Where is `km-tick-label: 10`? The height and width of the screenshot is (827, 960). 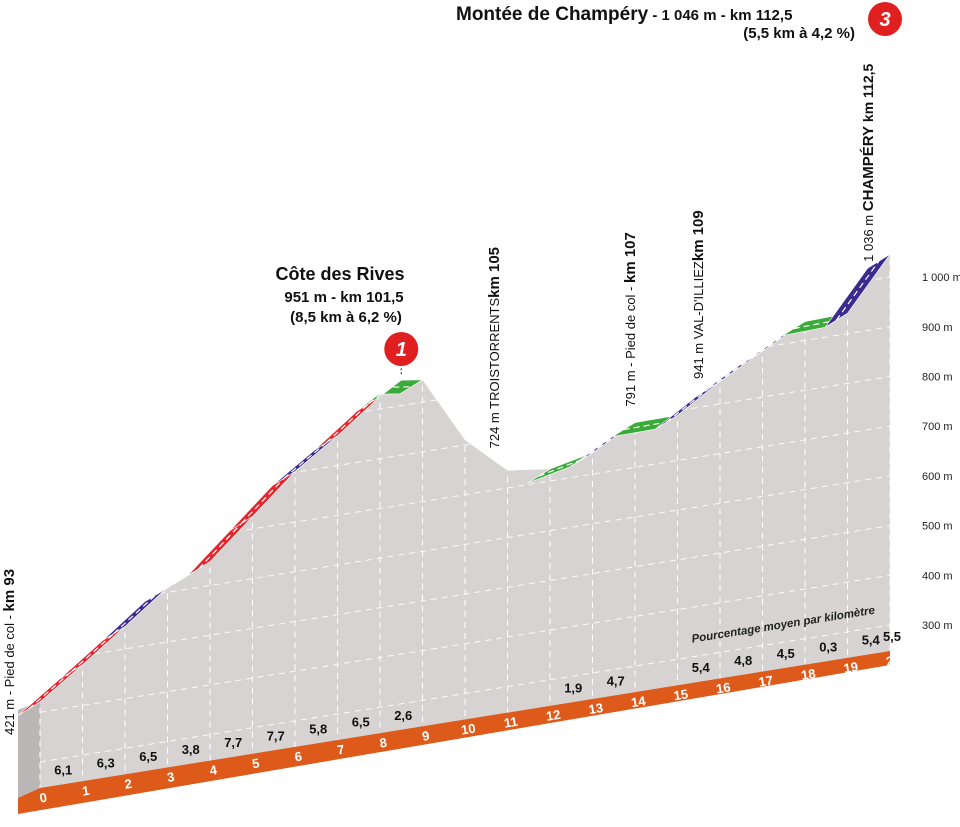
km-tick-label: 10 is located at coordinates (468, 729).